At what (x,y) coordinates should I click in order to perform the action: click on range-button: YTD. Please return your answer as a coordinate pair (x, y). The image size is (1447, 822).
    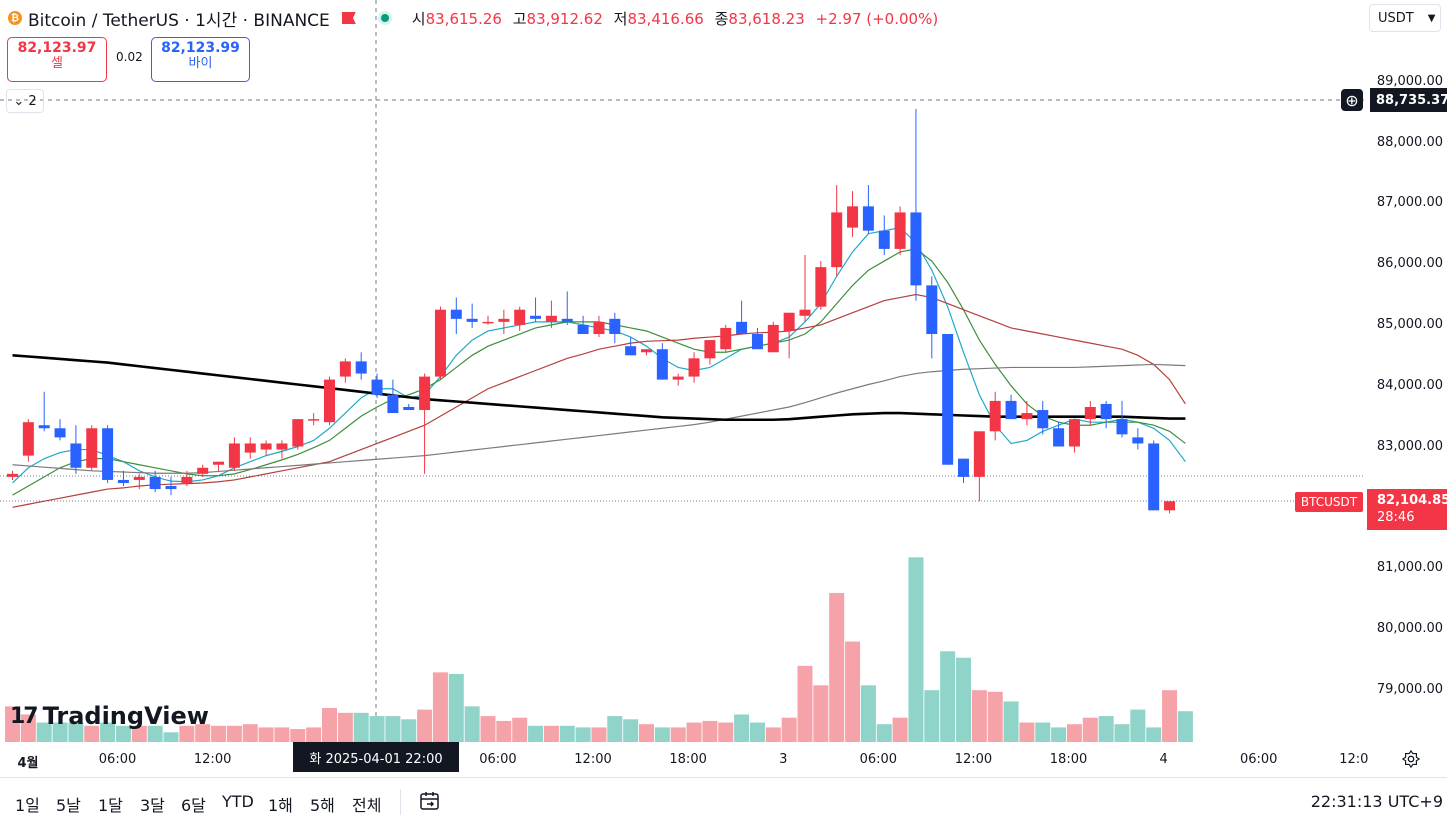
    Looking at the image, I should click on (238, 801).